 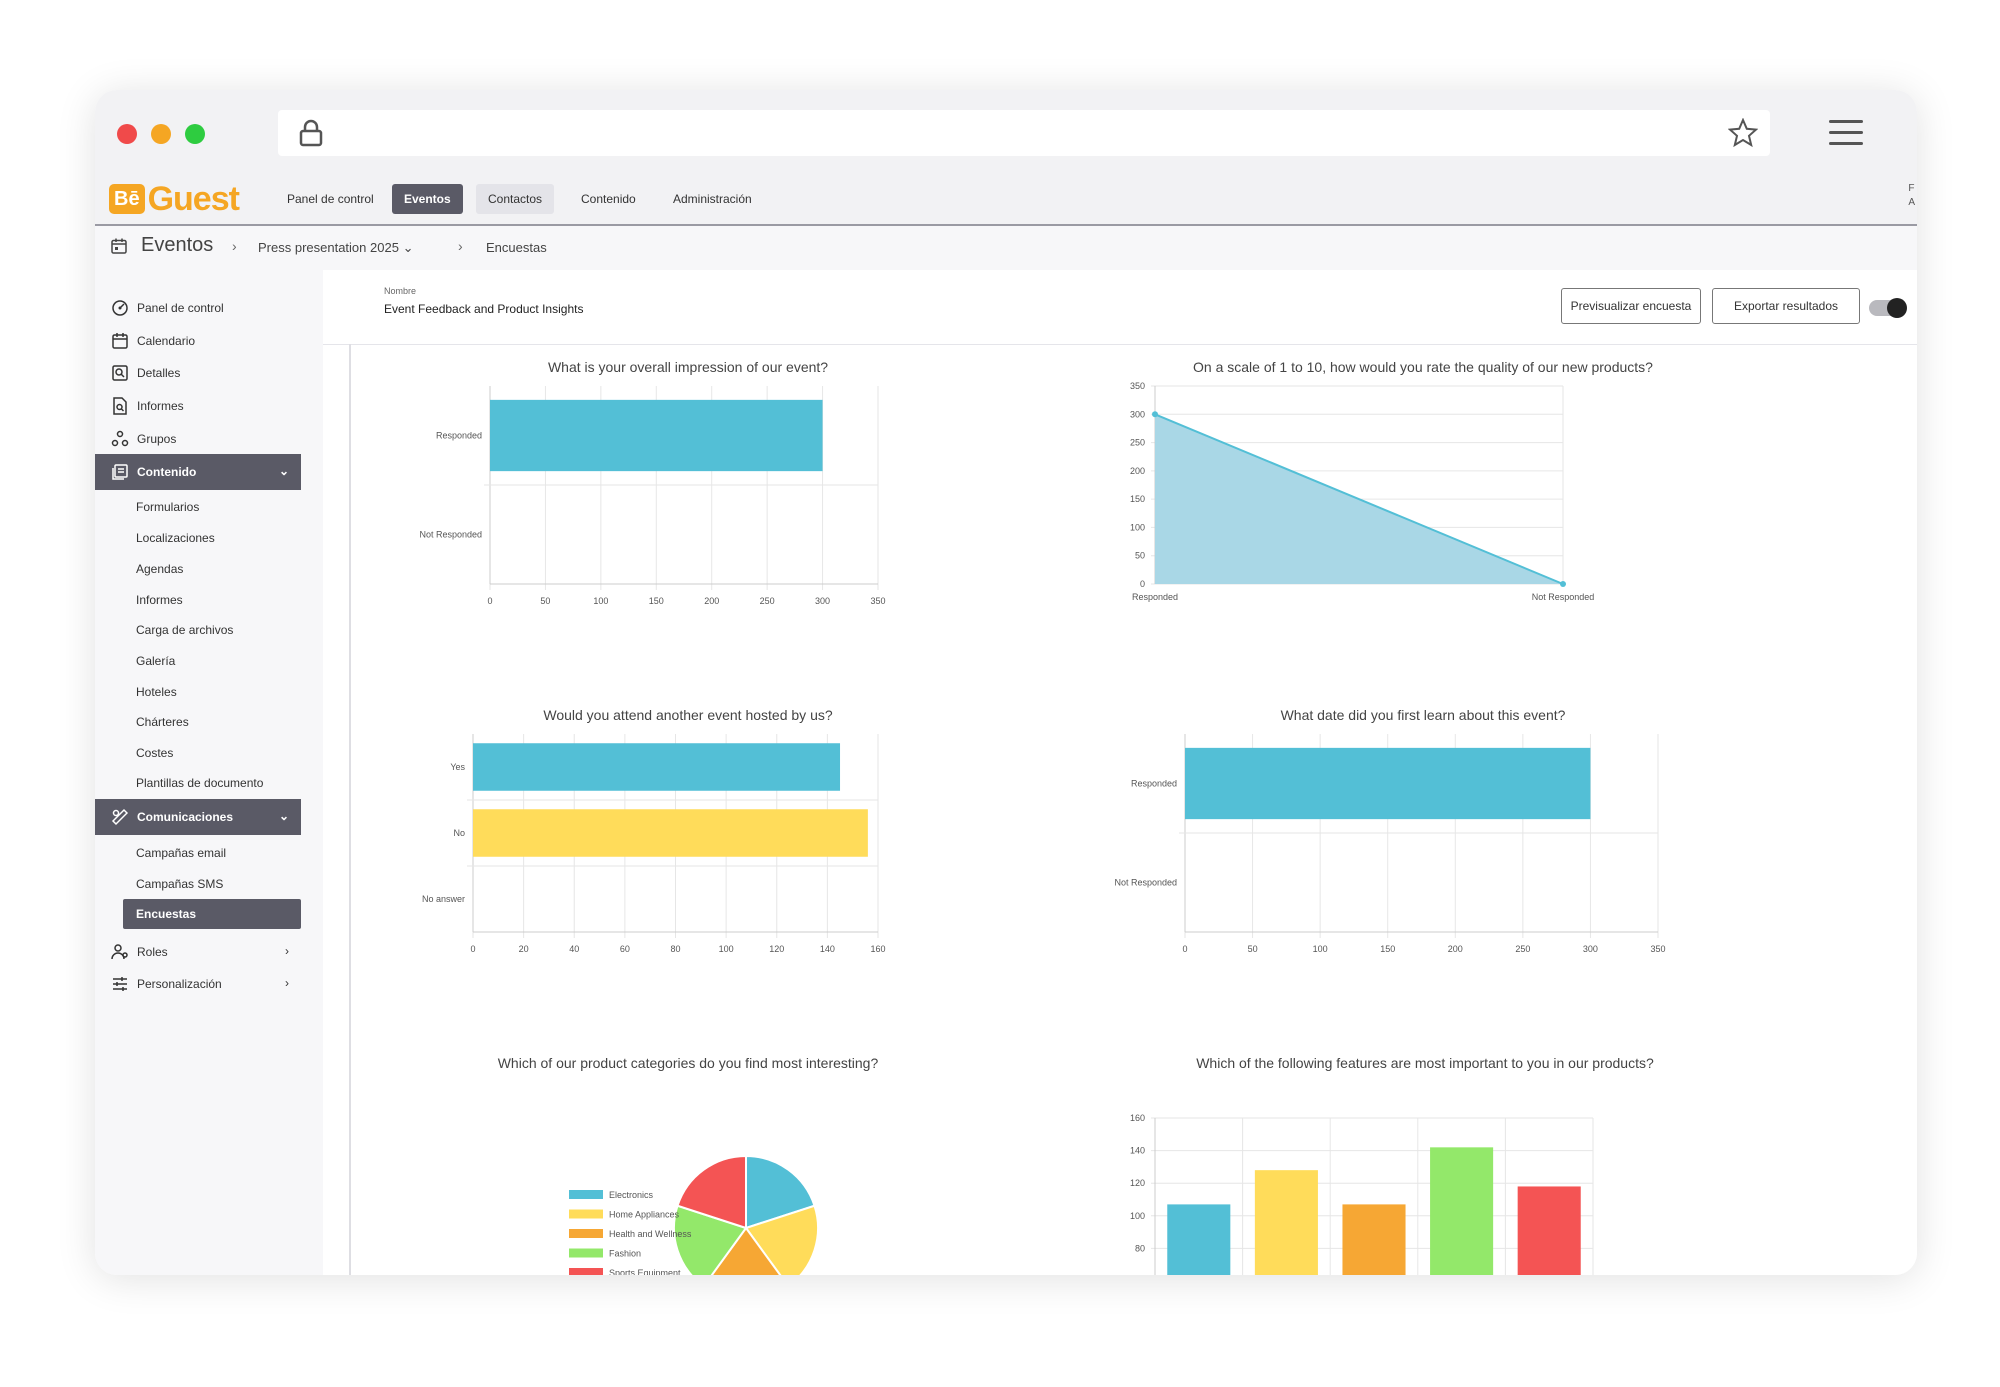 I want to click on beguest-logo: Bē Guest, so click(x=174, y=199).